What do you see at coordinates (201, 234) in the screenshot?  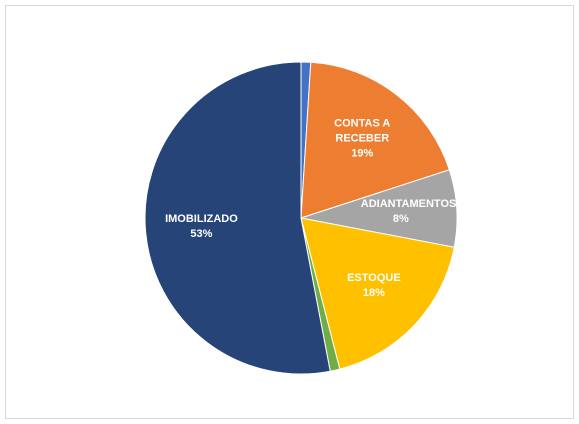 I see `slice-value: 53%` at bounding box center [201, 234].